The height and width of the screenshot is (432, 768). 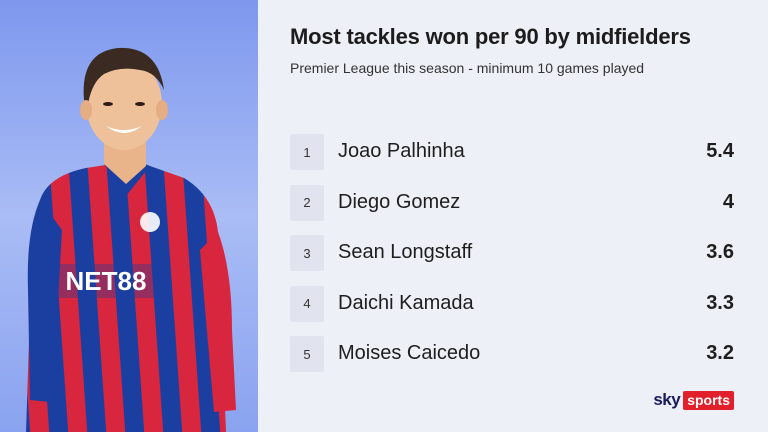 What do you see at coordinates (307, 202) in the screenshot?
I see `rank-badge-2: 2` at bounding box center [307, 202].